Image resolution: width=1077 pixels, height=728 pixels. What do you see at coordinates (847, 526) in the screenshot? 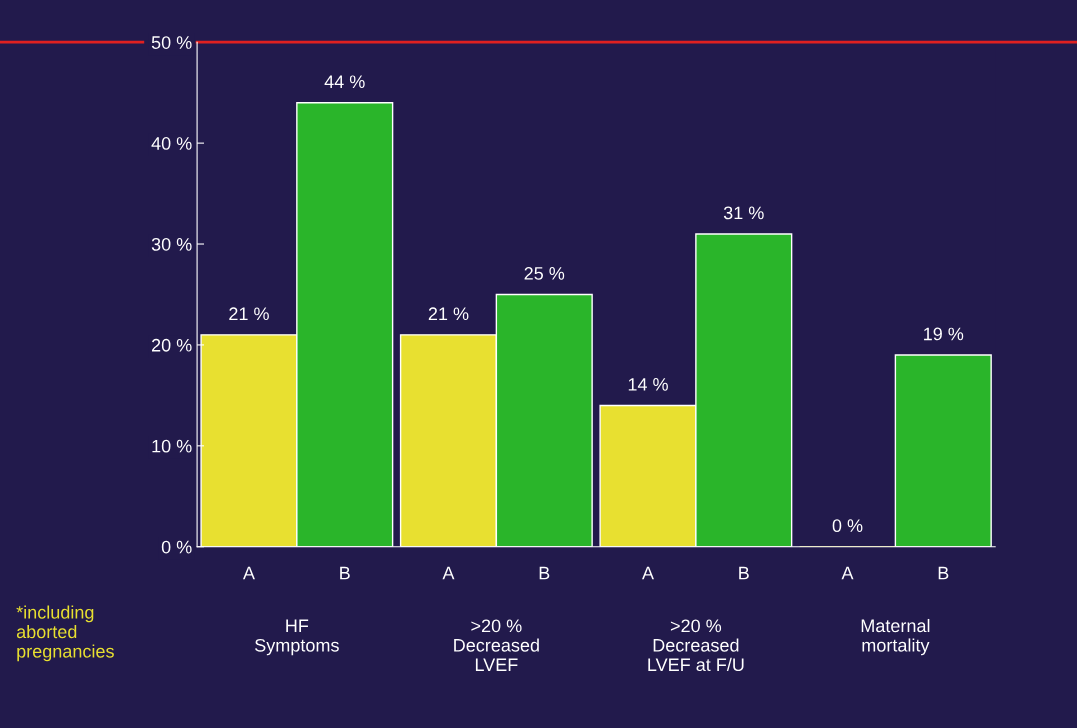
I see `data-label: 0 %` at bounding box center [847, 526].